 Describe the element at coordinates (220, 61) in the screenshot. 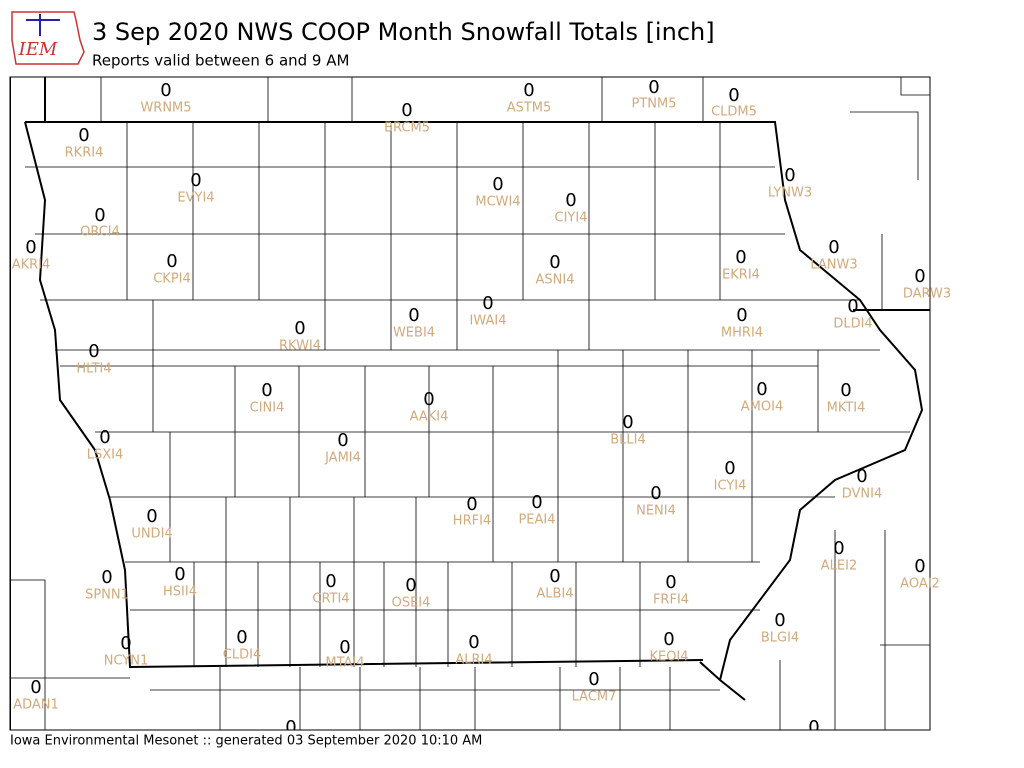

I see `subtitle: Reports valid between 6 and 9 AM` at that location.